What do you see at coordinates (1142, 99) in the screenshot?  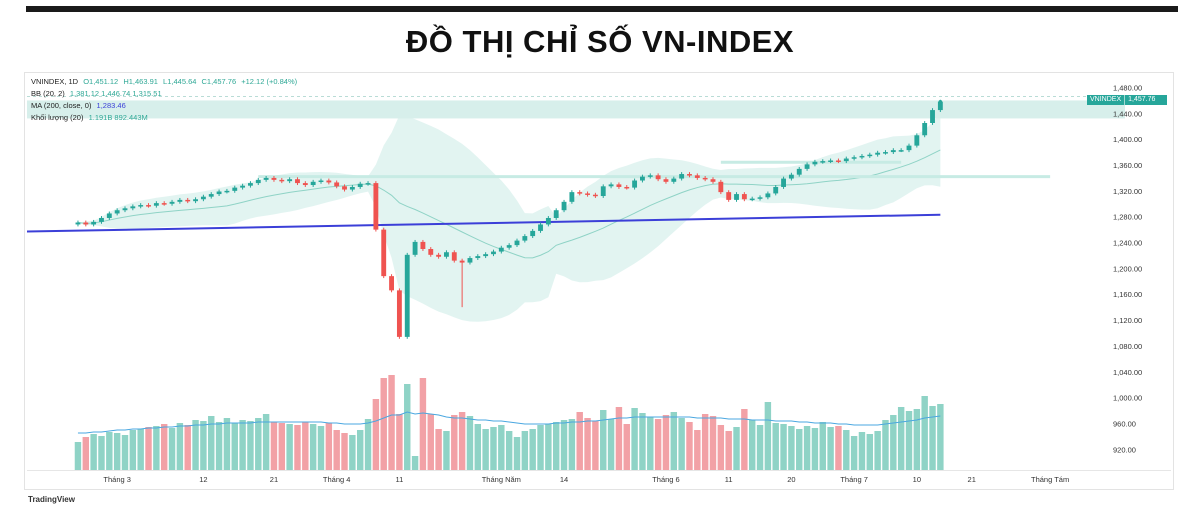 I see `badge-value: 1,457.76` at bounding box center [1142, 99].